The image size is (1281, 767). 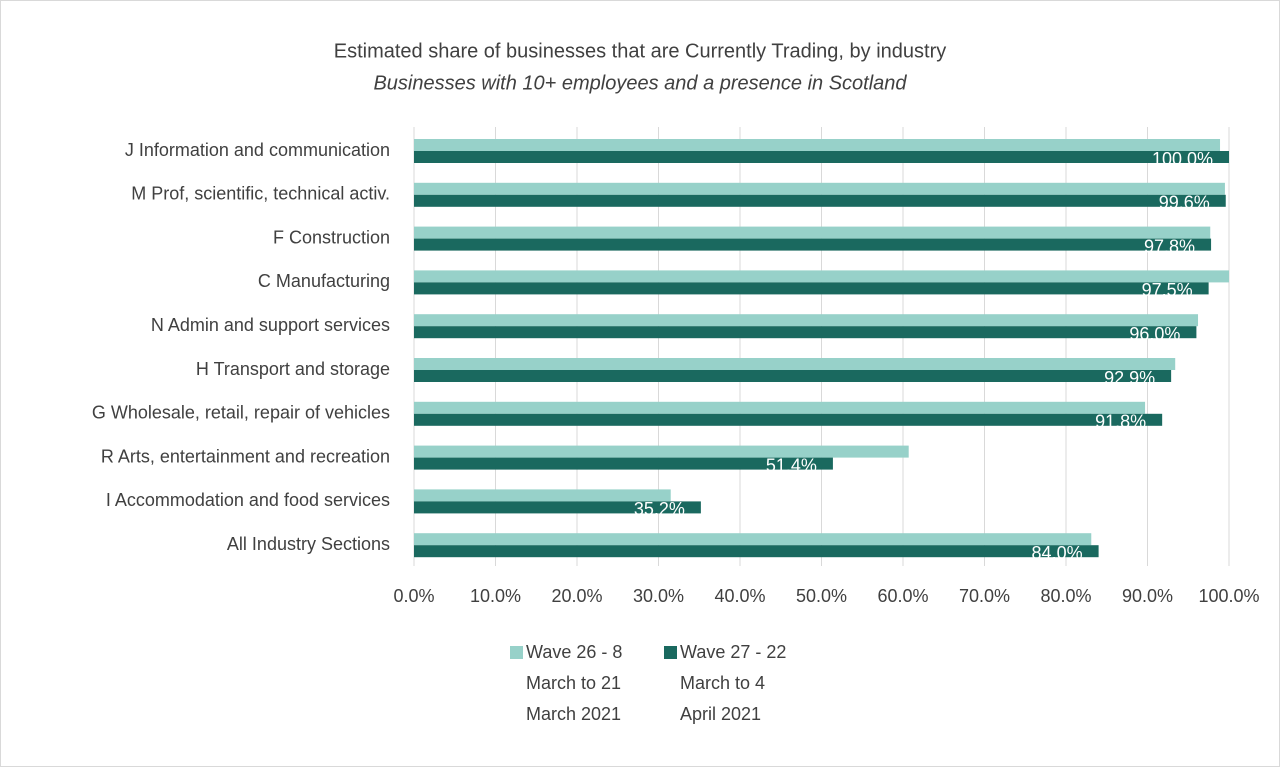 What do you see at coordinates (739, 596) in the screenshot?
I see `x-tick-label: 40.0%` at bounding box center [739, 596].